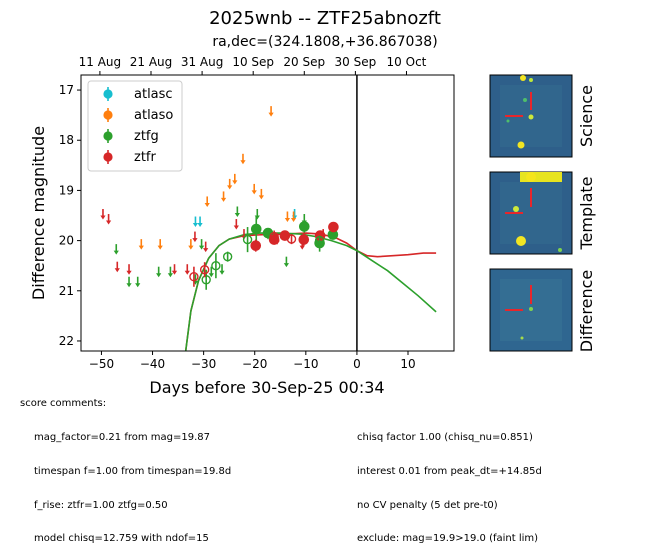 The image size is (650, 556). What do you see at coordinates (153, 94) in the screenshot?
I see `legend-label-atlasc: atlasc` at bounding box center [153, 94].